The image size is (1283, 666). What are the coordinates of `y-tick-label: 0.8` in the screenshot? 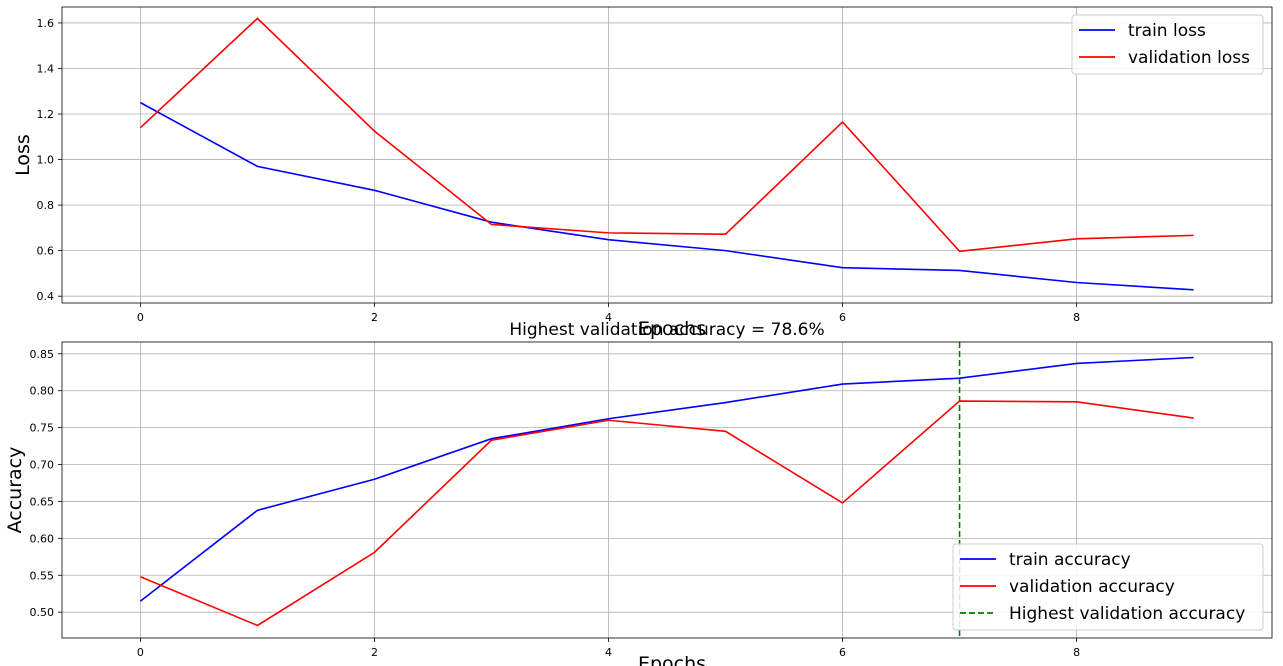 It's located at (46, 205).